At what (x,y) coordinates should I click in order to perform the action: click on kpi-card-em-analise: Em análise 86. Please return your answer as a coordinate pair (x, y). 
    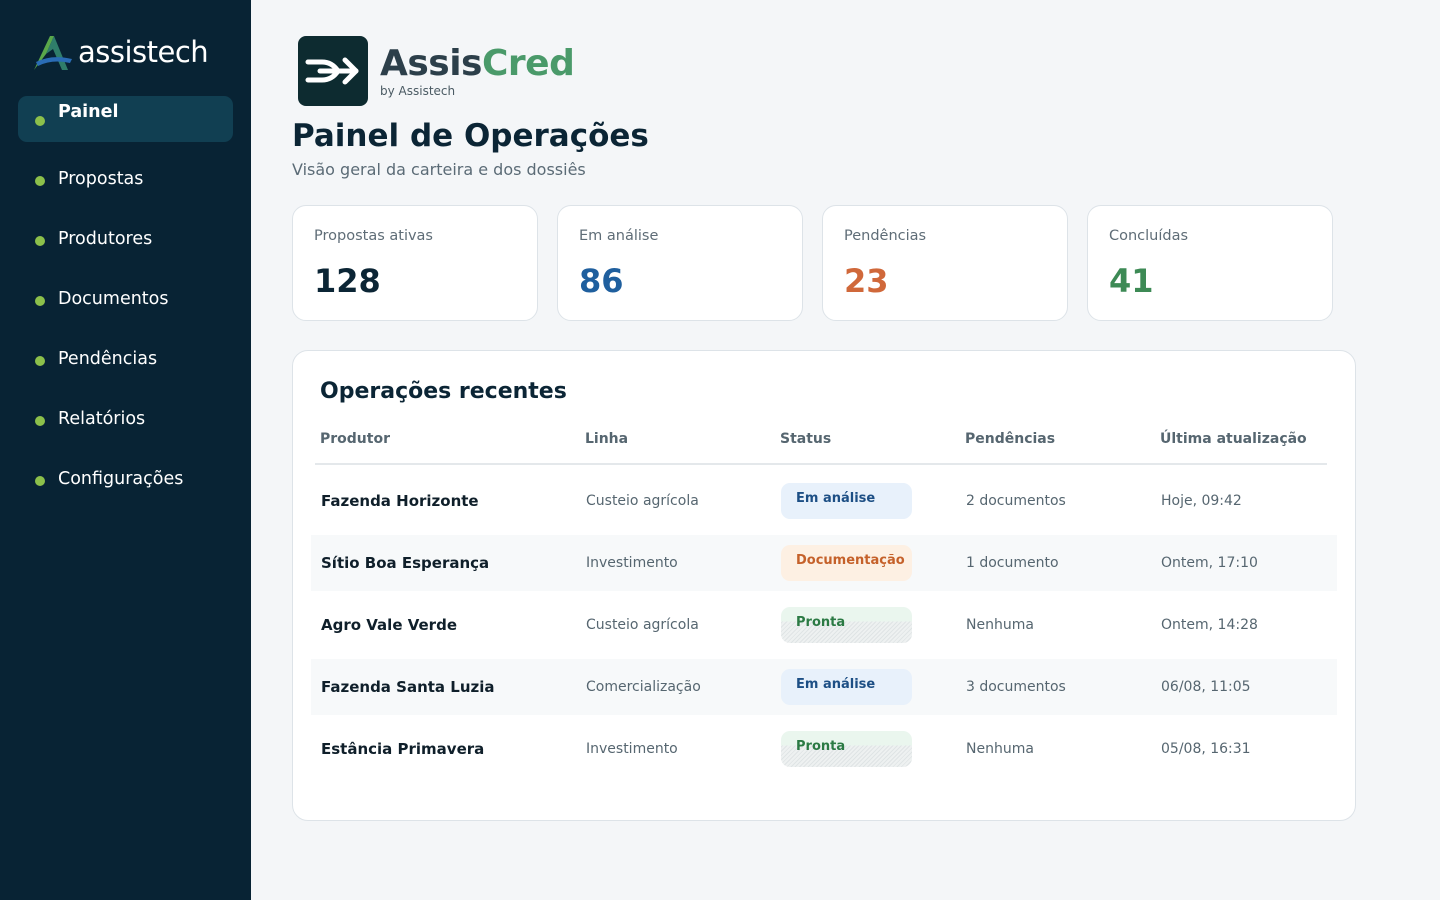
    Looking at the image, I should click on (680, 263).